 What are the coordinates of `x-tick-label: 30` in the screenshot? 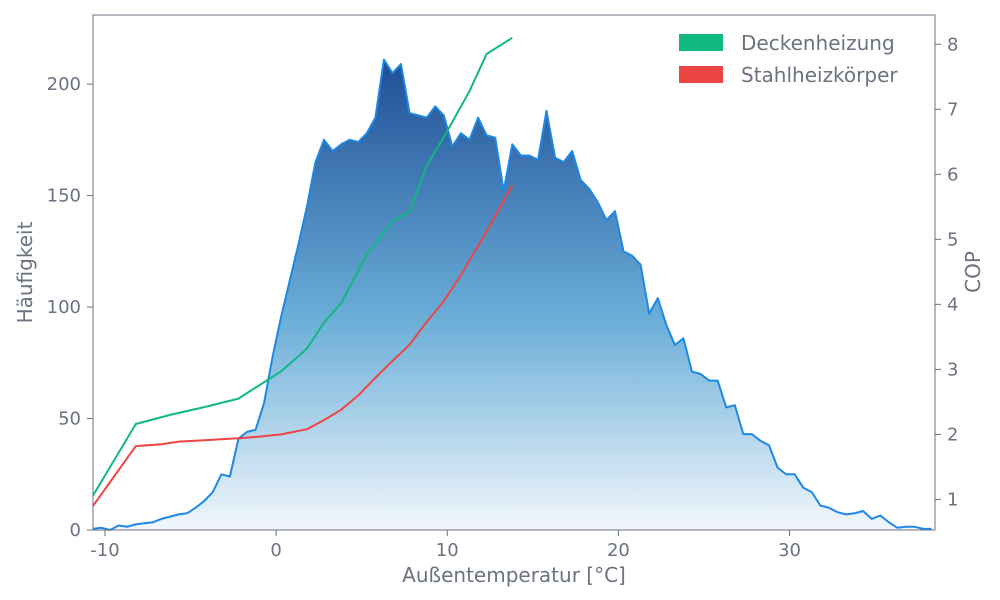 It's located at (789, 550).